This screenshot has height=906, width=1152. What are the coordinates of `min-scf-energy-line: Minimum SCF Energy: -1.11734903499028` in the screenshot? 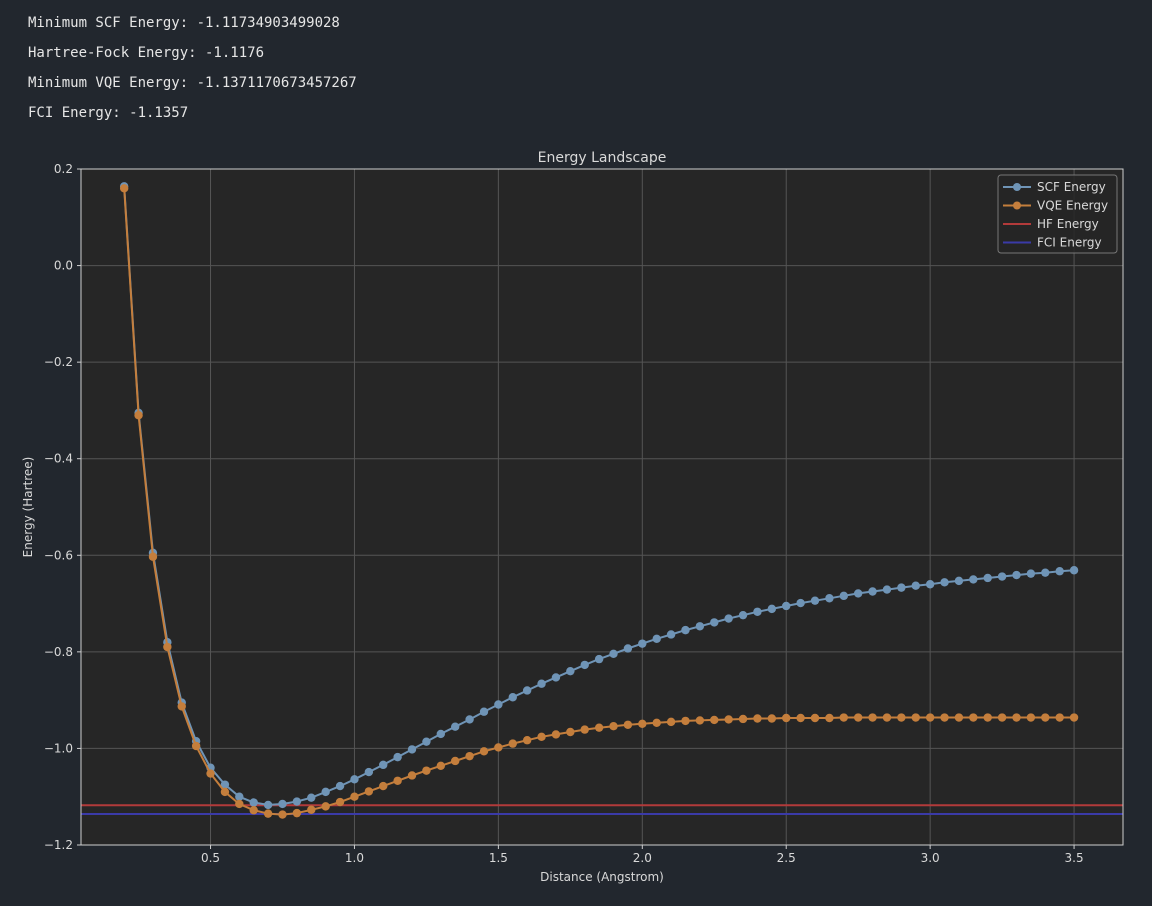 It's located at (184, 23).